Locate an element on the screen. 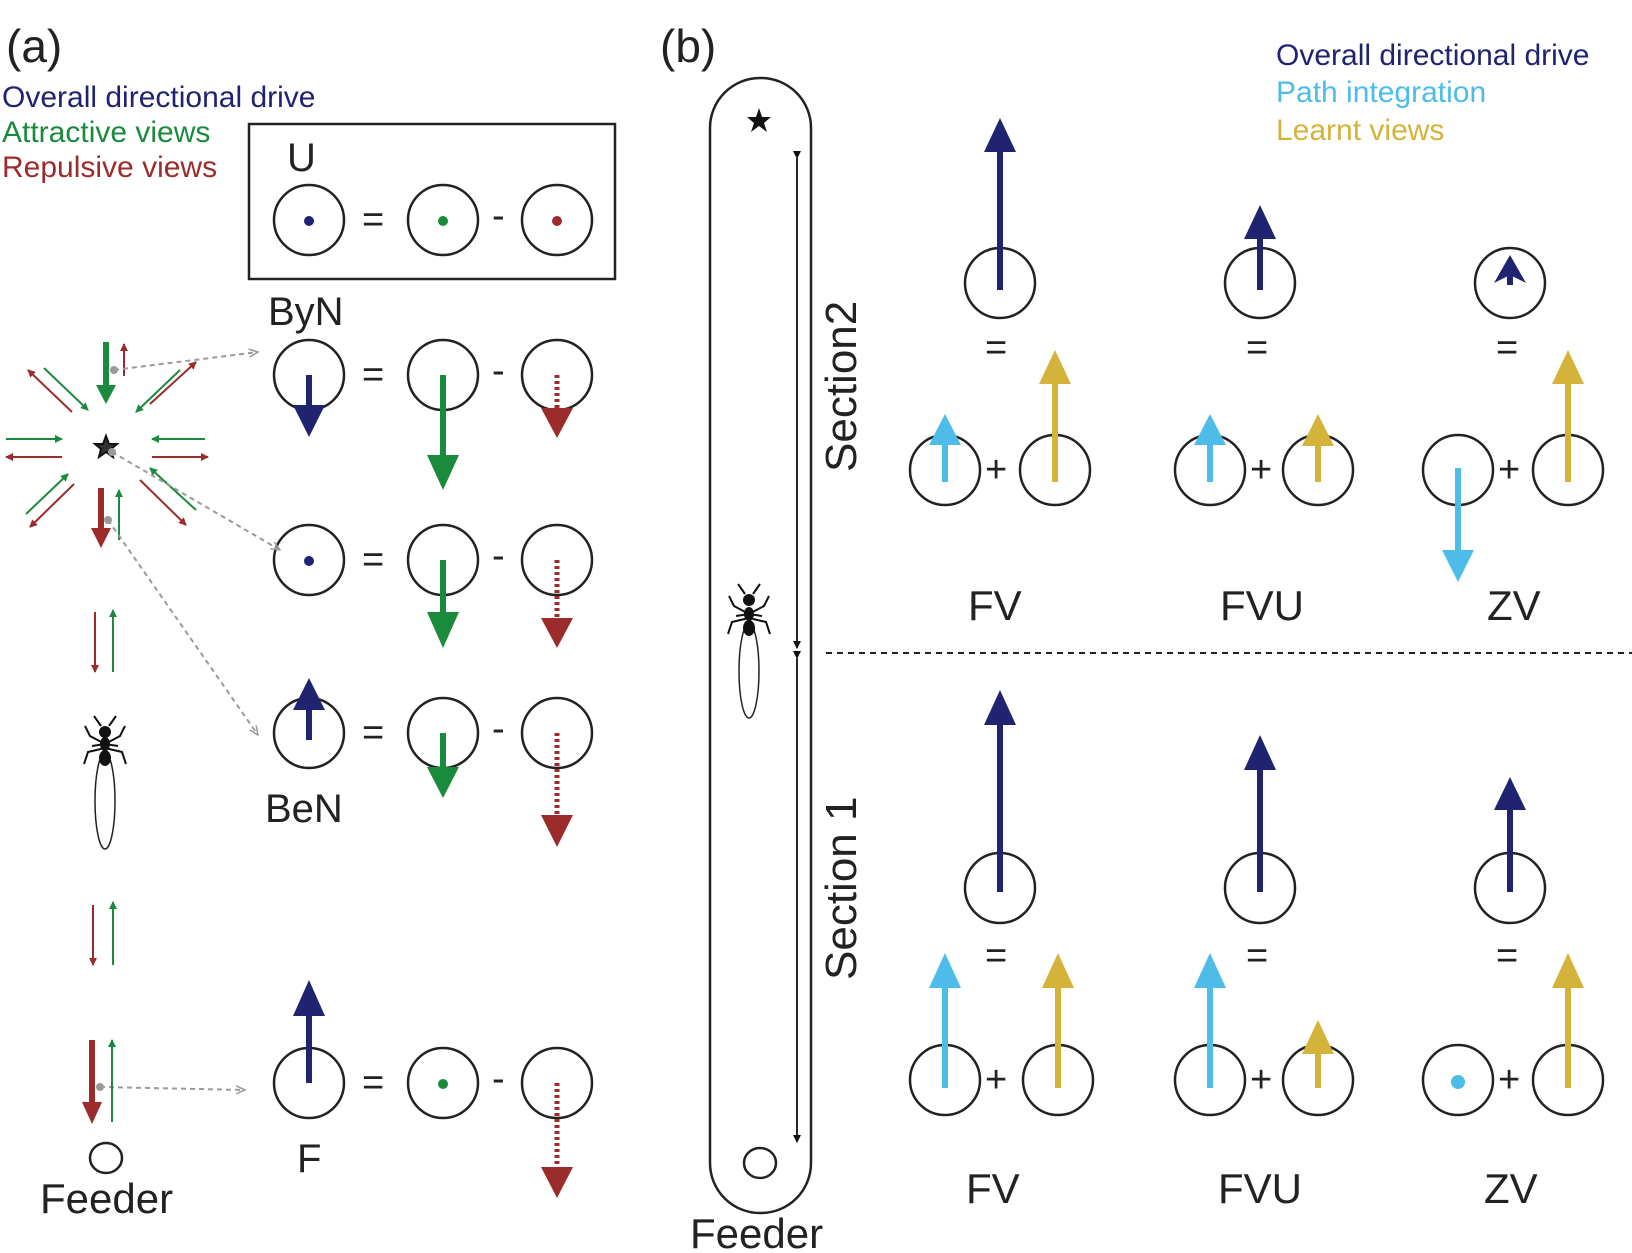 Image resolution: width=1632 pixels, height=1253 pixels. legend-attractive-views: Attractive views is located at coordinates (106, 132).